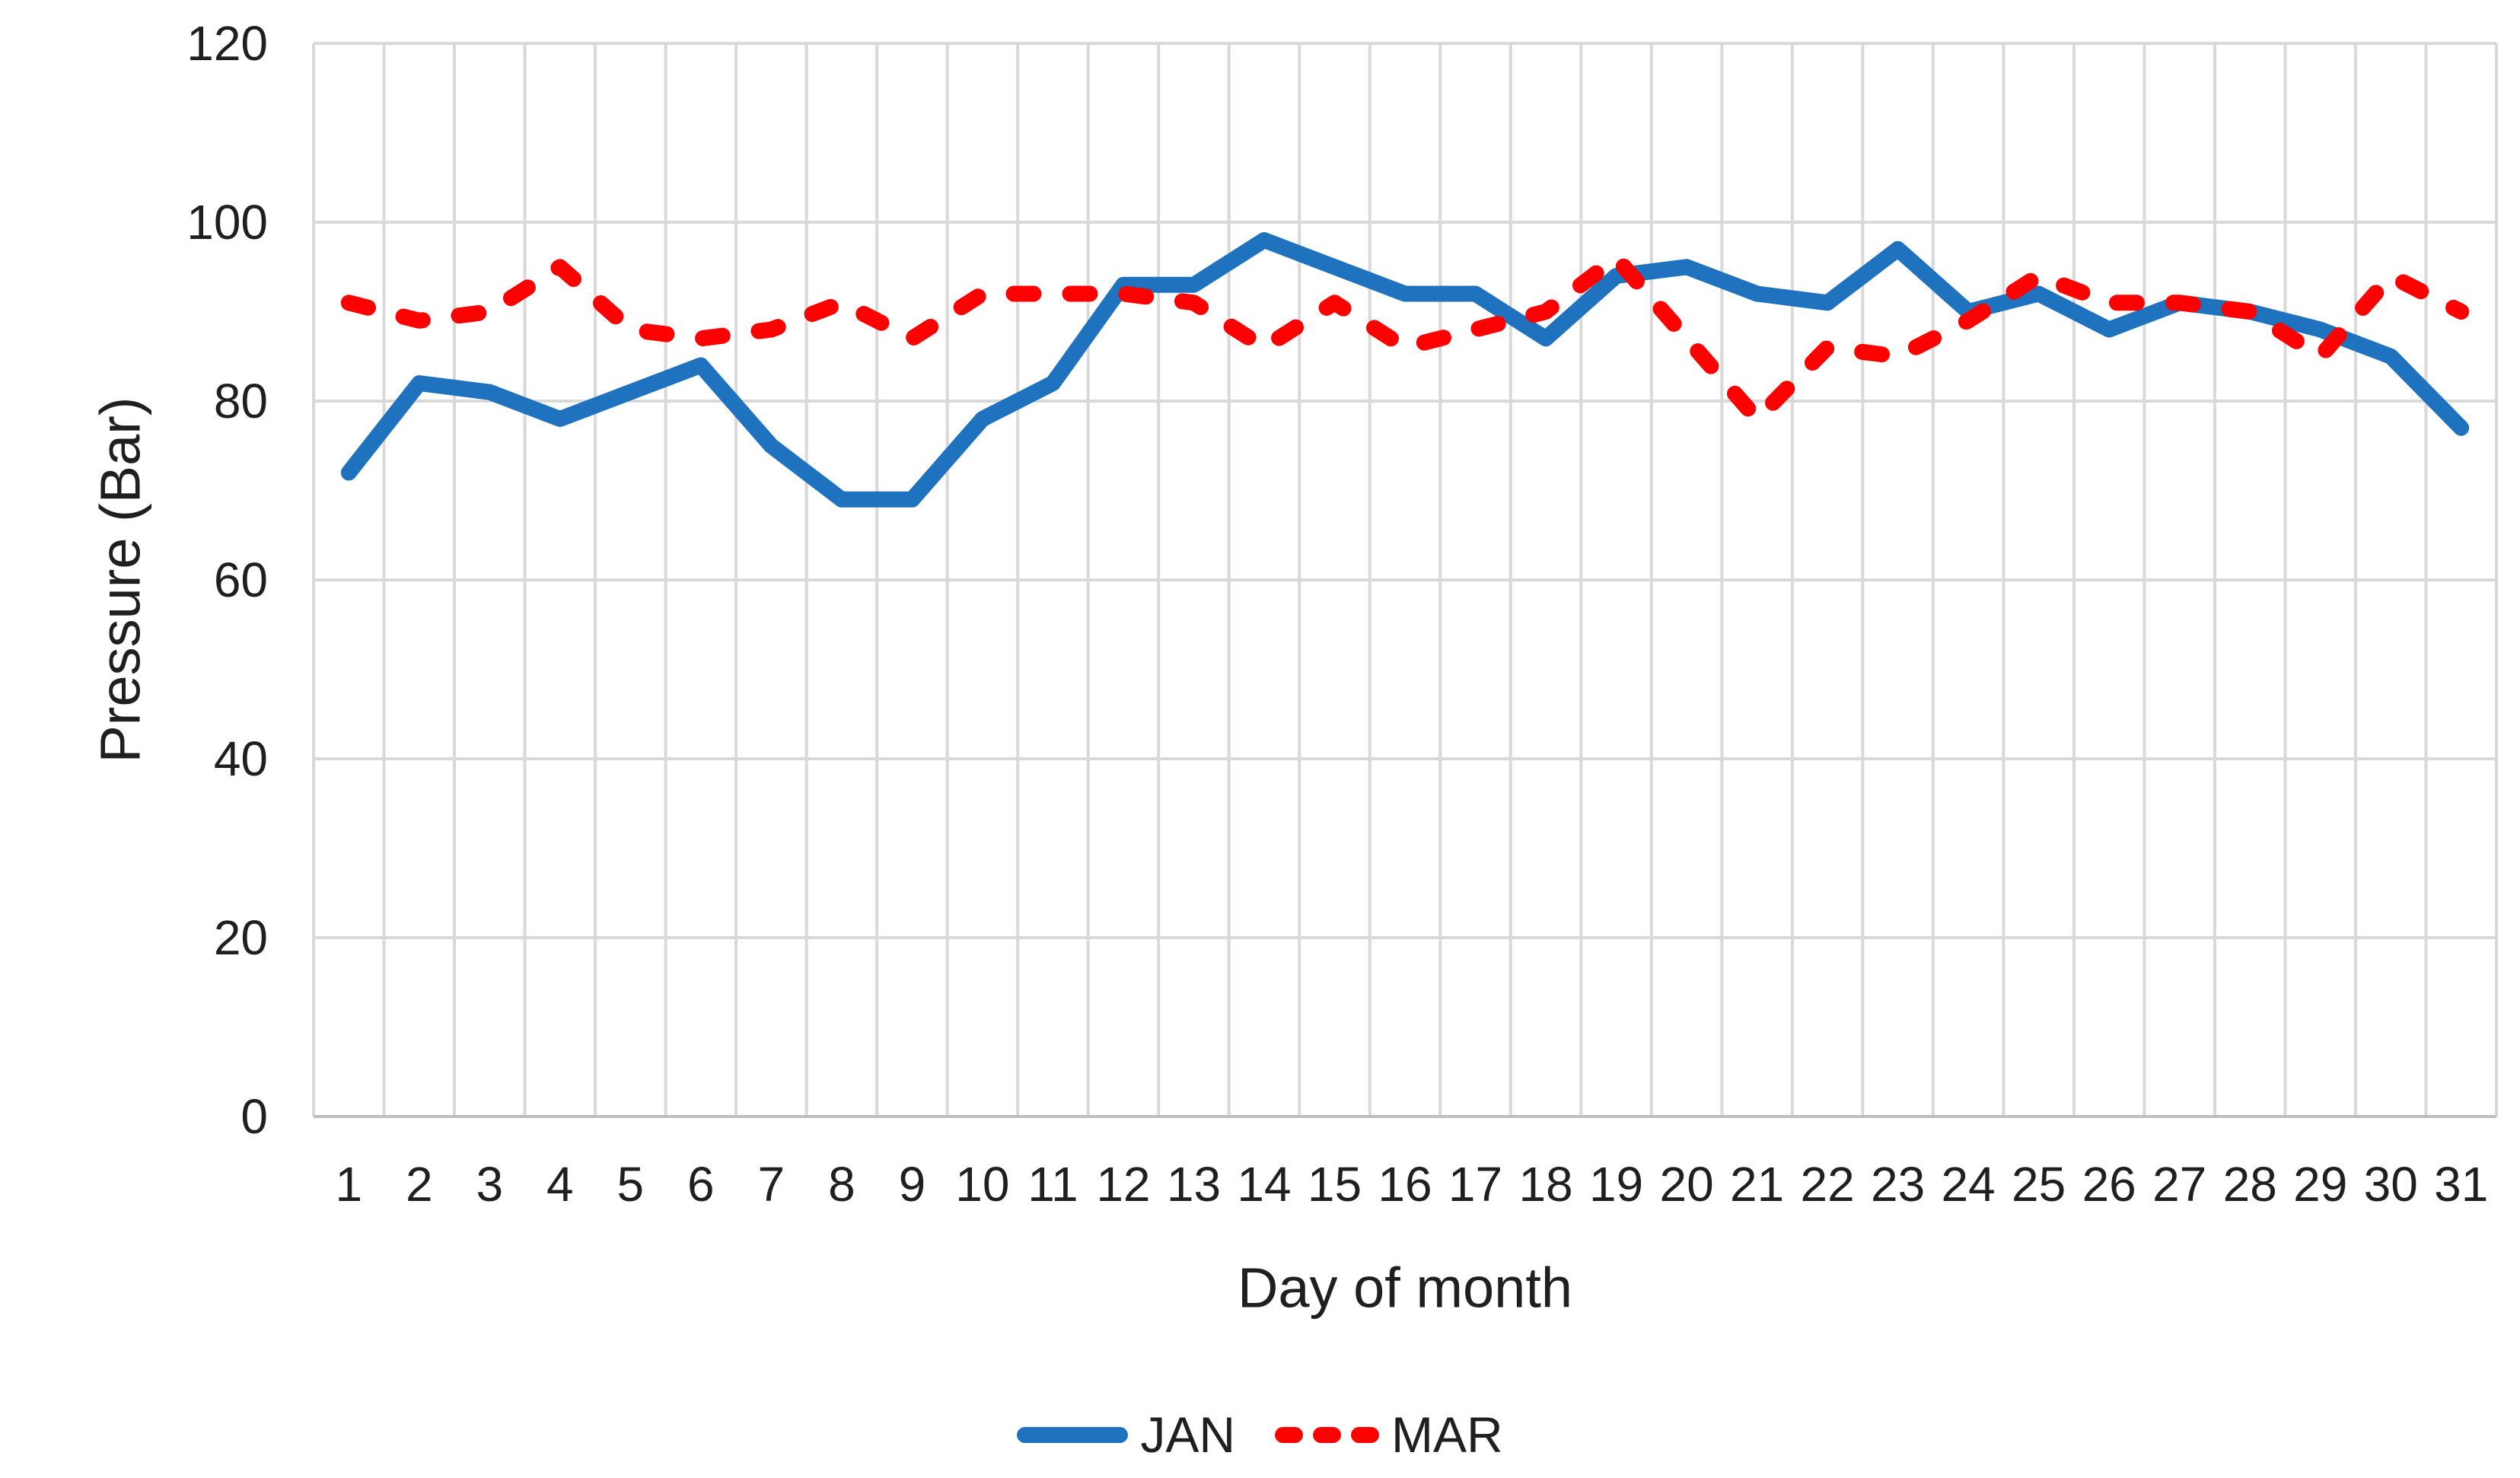  I want to click on x-tick-label: 18, so click(1545, 1184).